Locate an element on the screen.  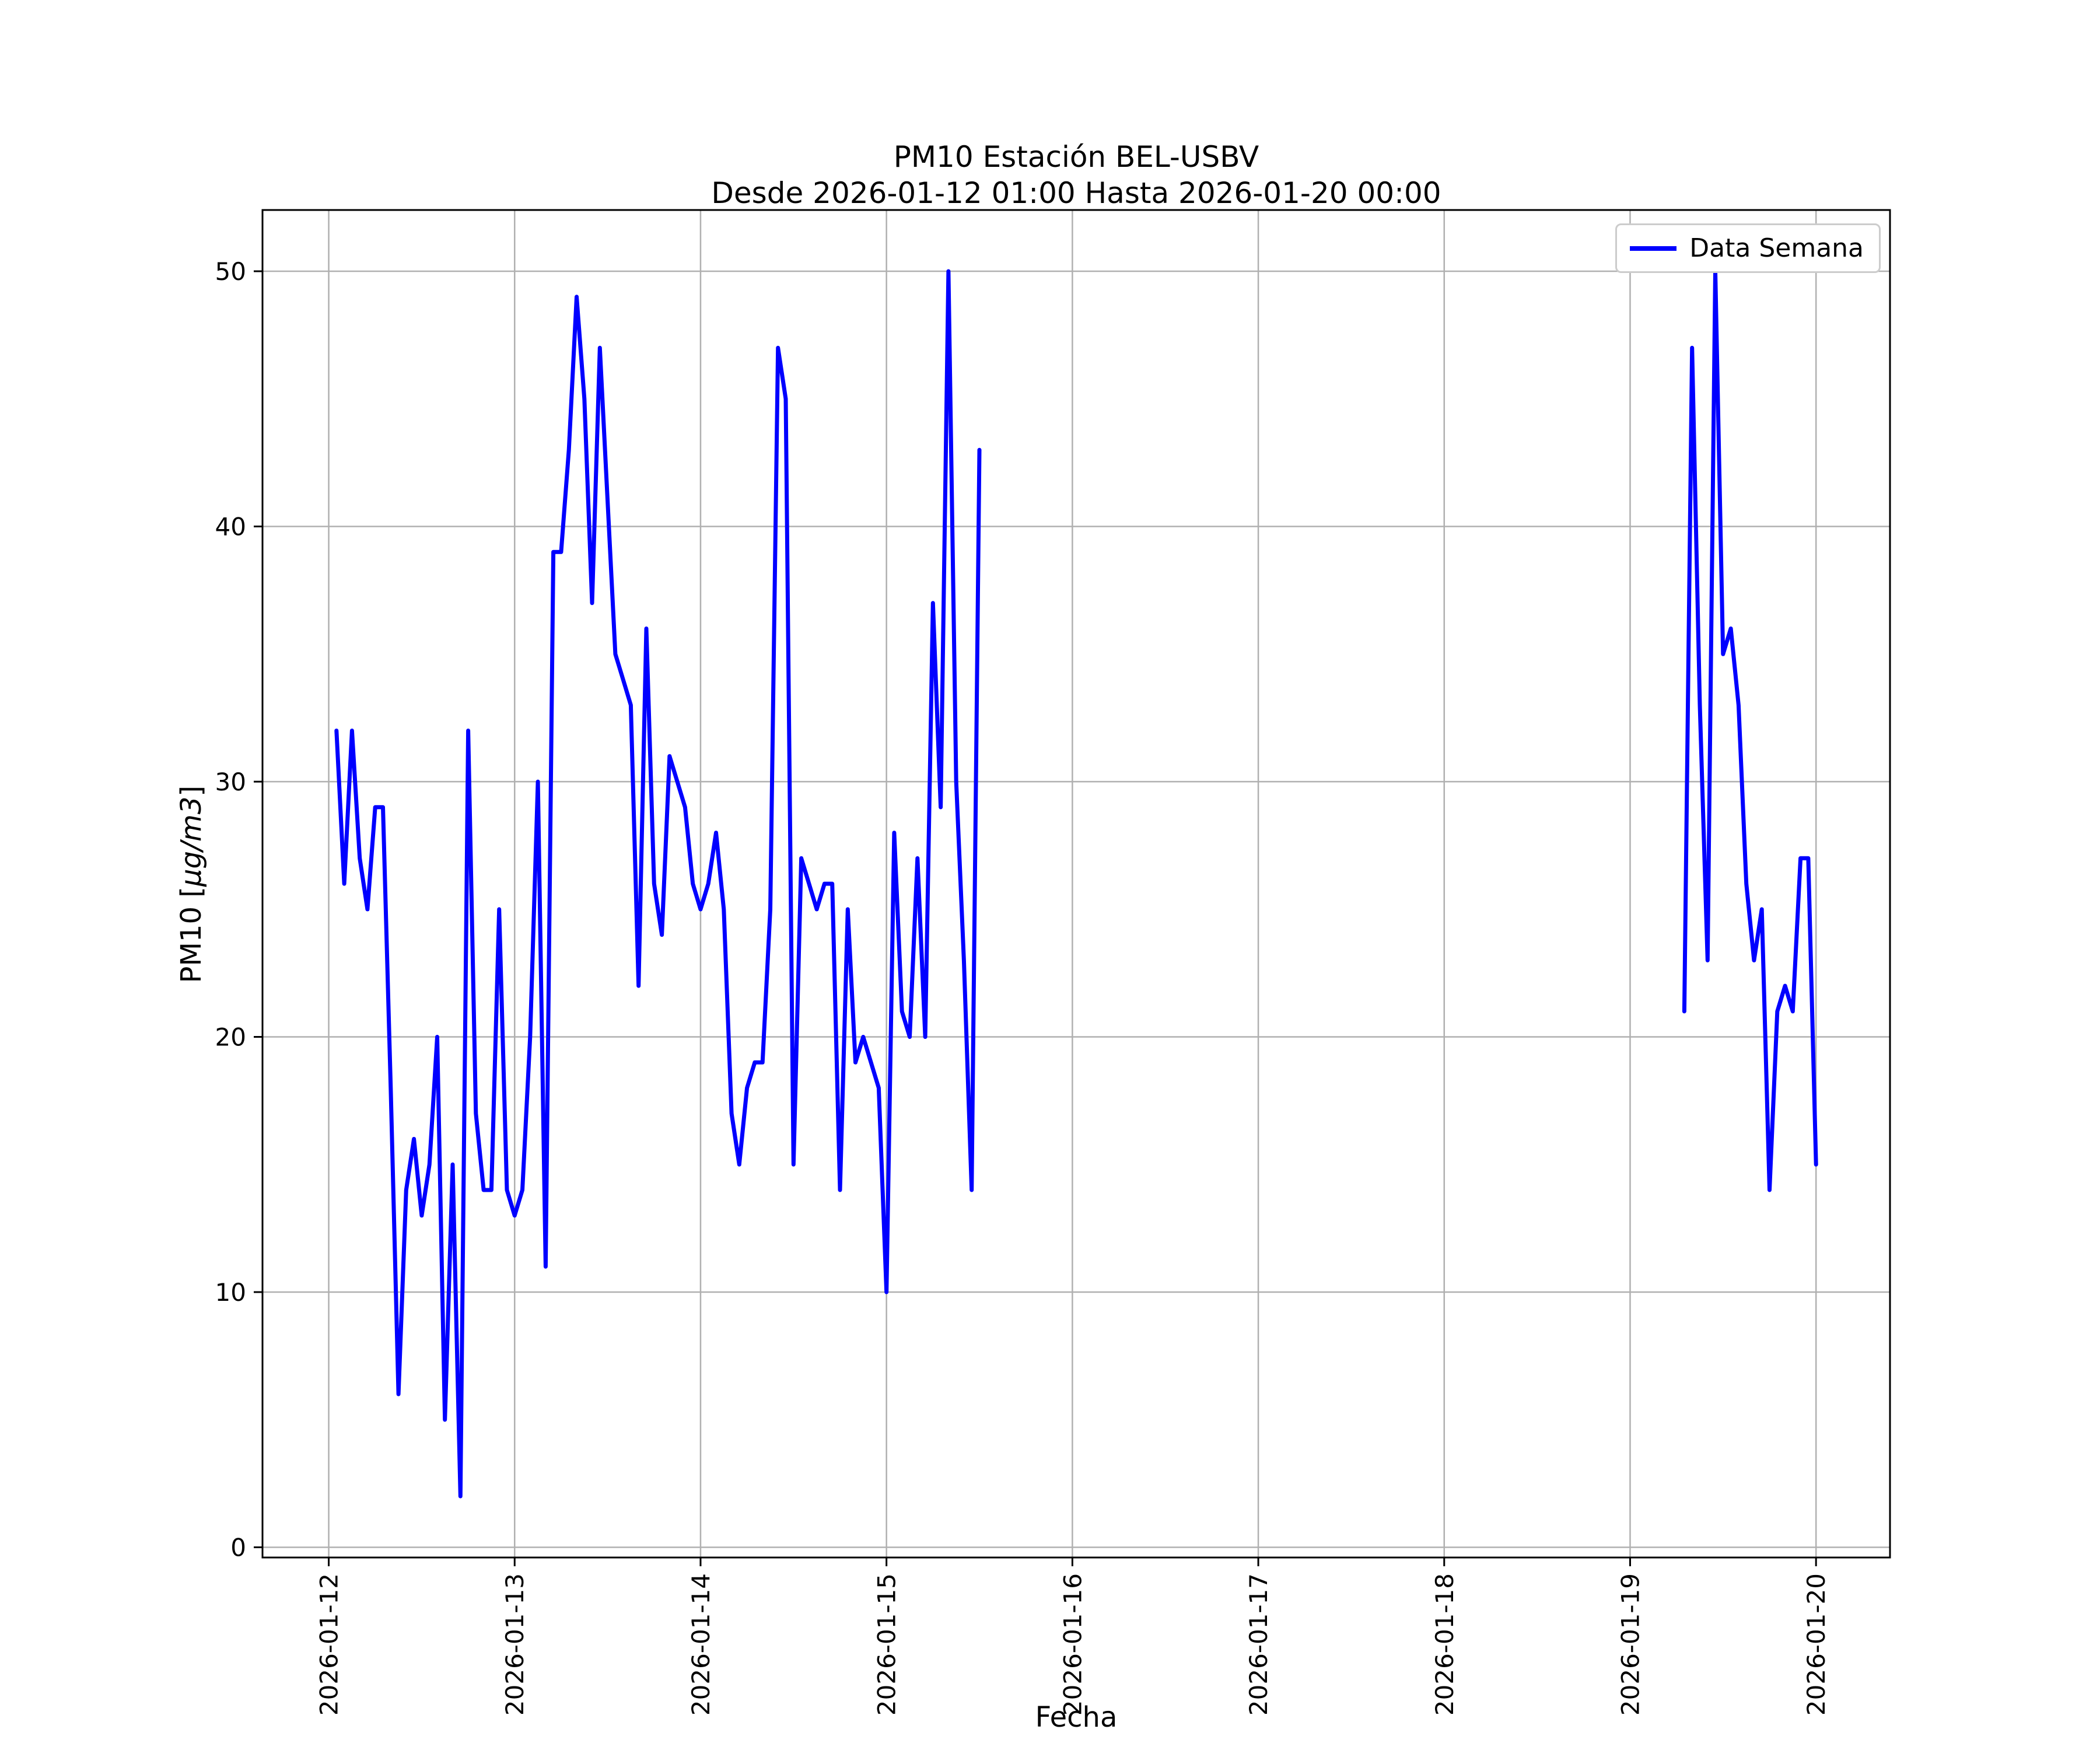
x-tick-label: 2026-01-12 is located at coordinates (329, 1644).